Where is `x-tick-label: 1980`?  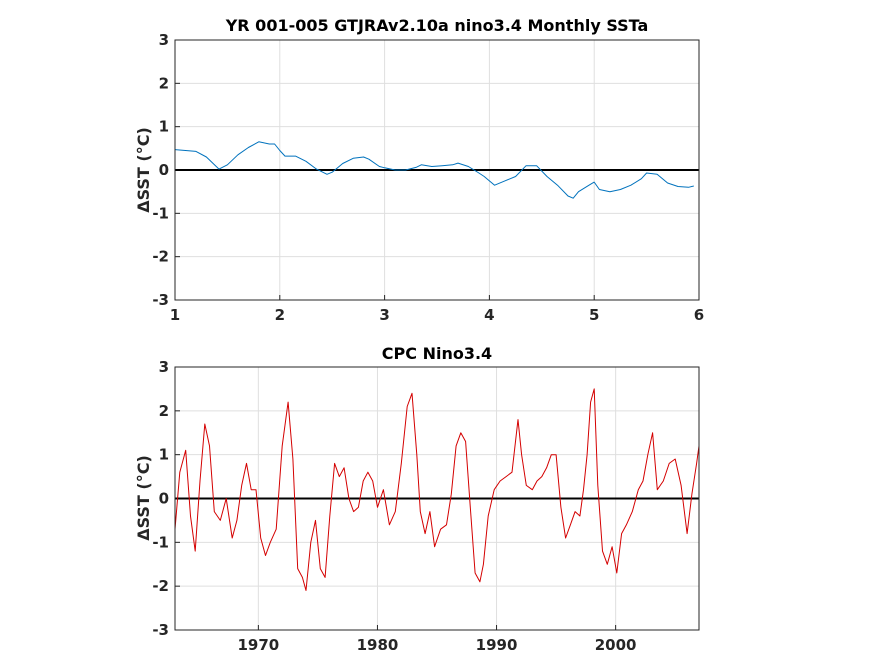
x-tick-label: 1980 is located at coordinates (378, 645).